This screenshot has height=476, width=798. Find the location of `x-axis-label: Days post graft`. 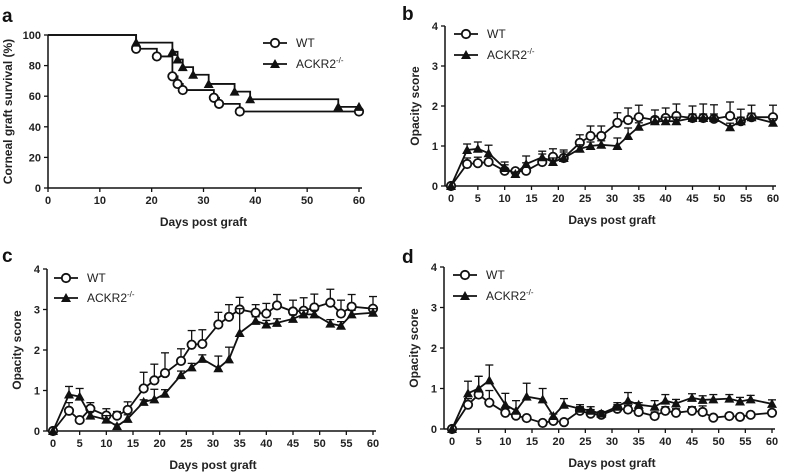

x-axis-label: Days post graft is located at coordinates (611, 220).